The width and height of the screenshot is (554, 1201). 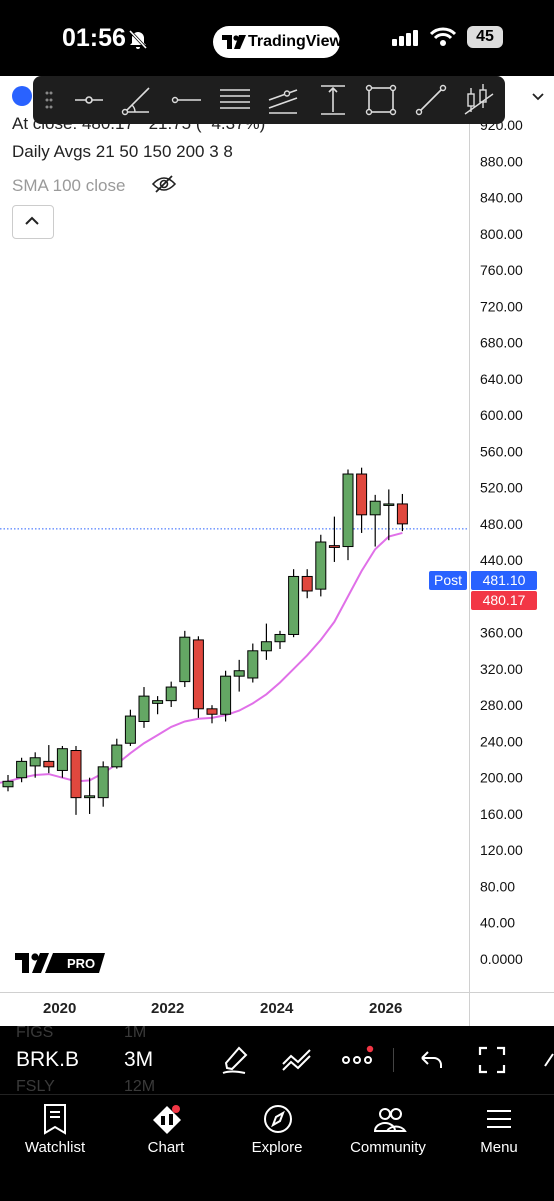 I want to click on fib-retracement-icon, so click(x=235, y=100).